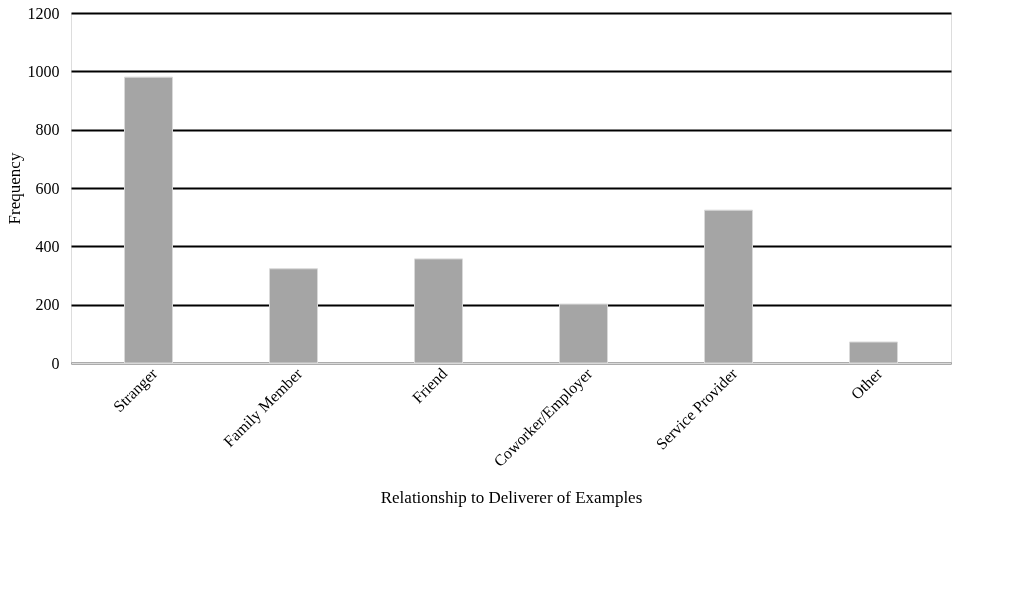 Image resolution: width=1021 pixels, height=590 pixels. What do you see at coordinates (47, 130) in the screenshot?
I see `y-tick-label: 800` at bounding box center [47, 130].